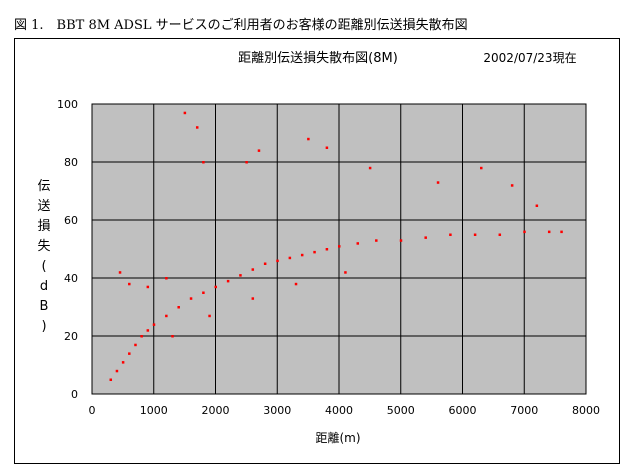  I want to click on date-note: 2002/07/23現在, so click(529, 58).